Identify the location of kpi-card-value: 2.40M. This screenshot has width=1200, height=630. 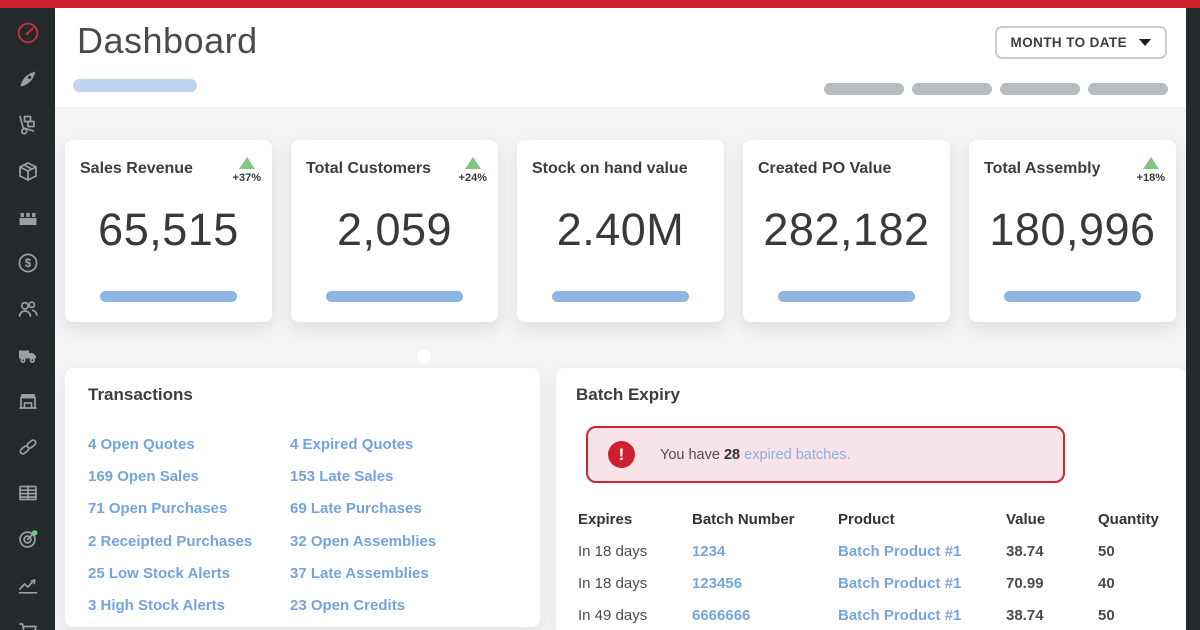
(620, 229).